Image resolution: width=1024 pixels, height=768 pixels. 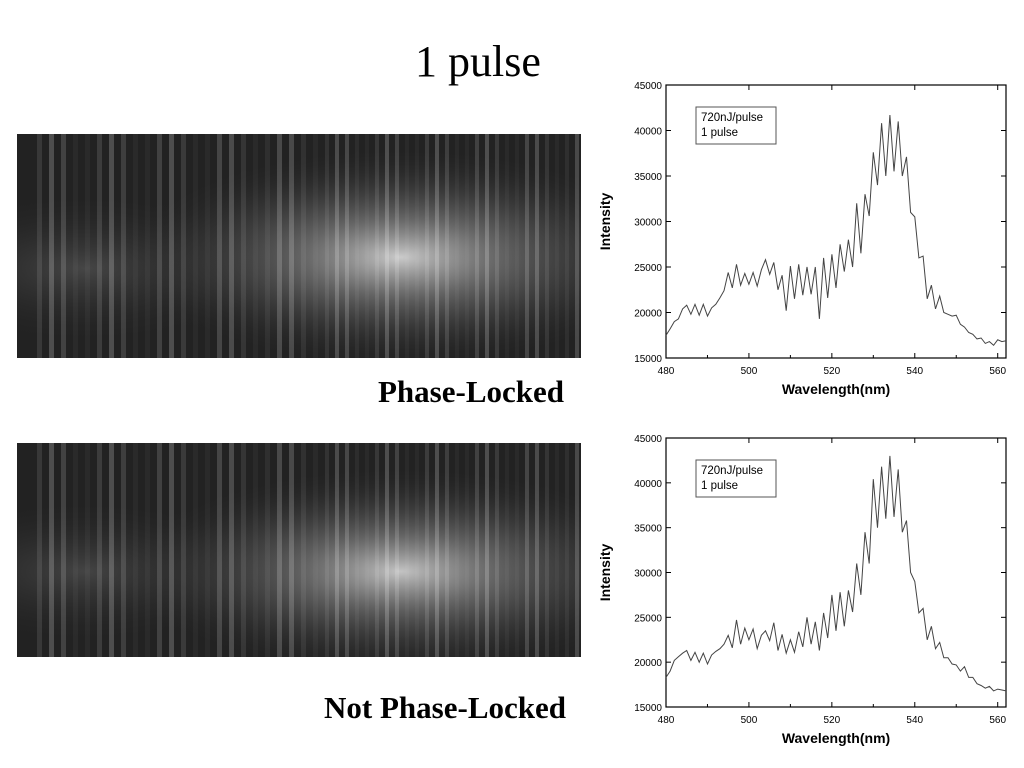 What do you see at coordinates (914, 720) in the screenshot?
I see `x-tick-label: 540` at bounding box center [914, 720].